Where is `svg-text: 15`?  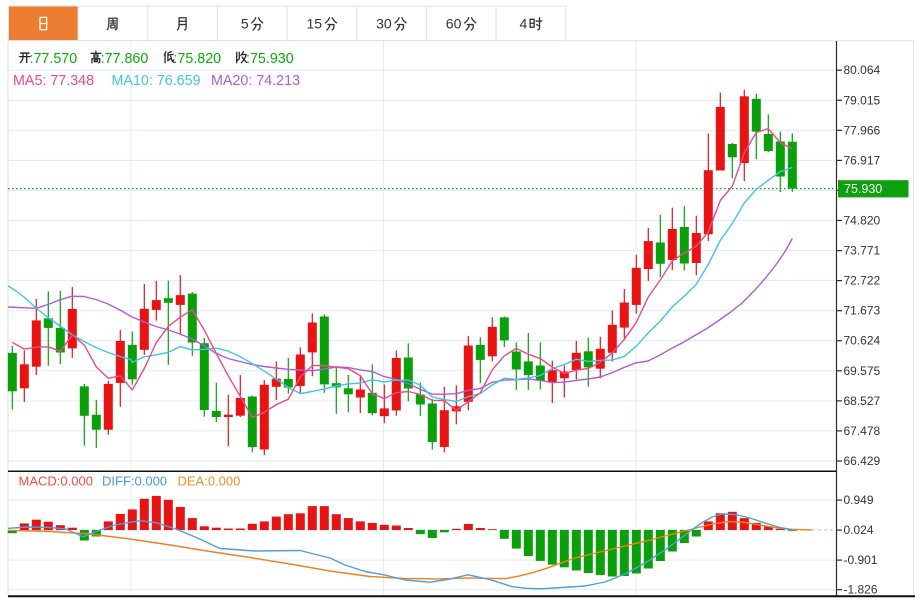
svg-text: 15 is located at coordinates (315, 24).